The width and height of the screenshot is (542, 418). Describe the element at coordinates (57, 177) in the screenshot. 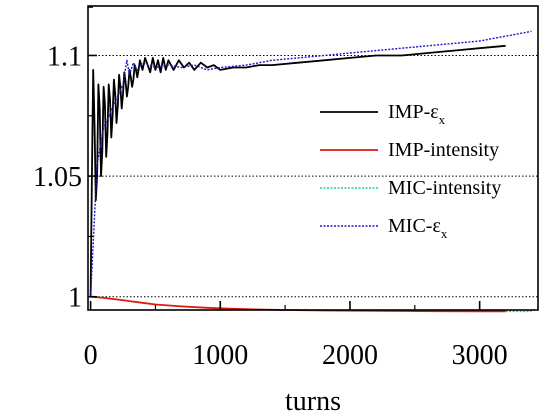

I see `y-tick-label: 1.05` at that location.